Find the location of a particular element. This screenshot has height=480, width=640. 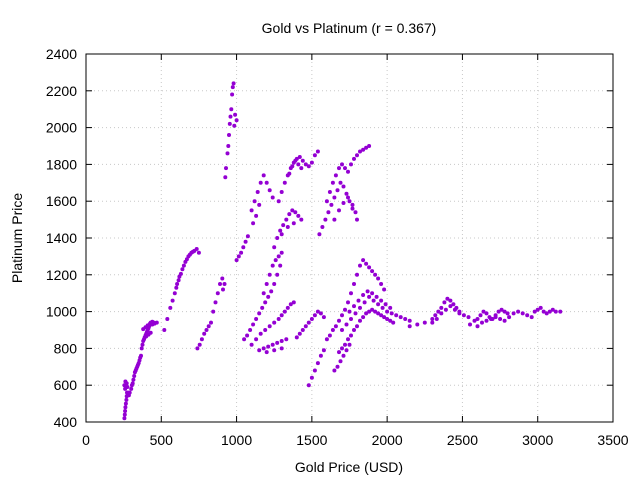

x-tick-label: 1000 is located at coordinates (236, 440).